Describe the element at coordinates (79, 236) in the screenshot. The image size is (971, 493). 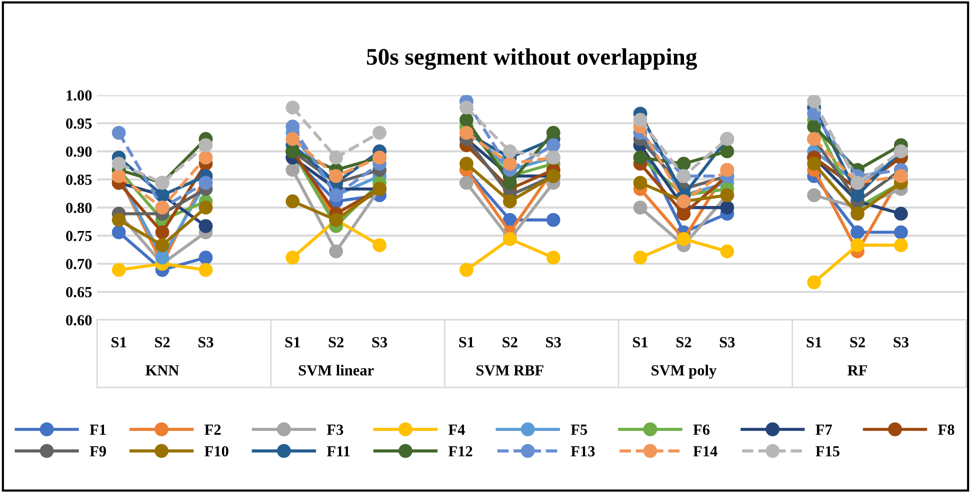
I see `y-tick-label: 0.75` at that location.